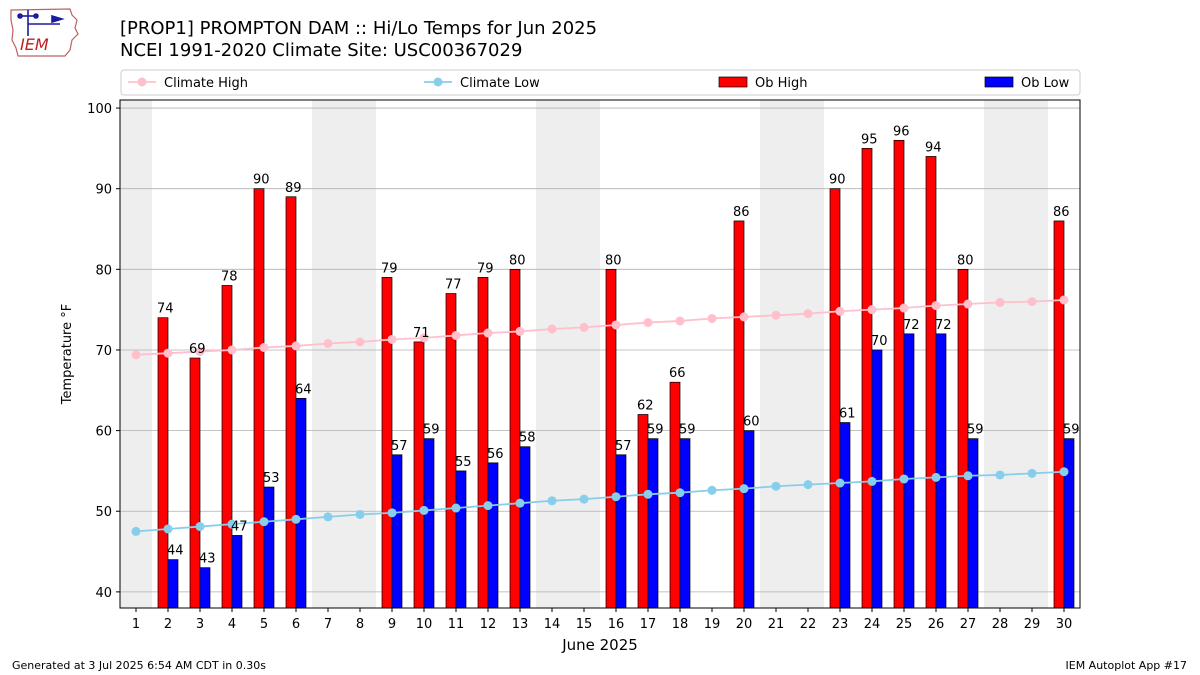 This screenshot has width=1200, height=675. I want to click on ob-high-label: 89, so click(293, 188).